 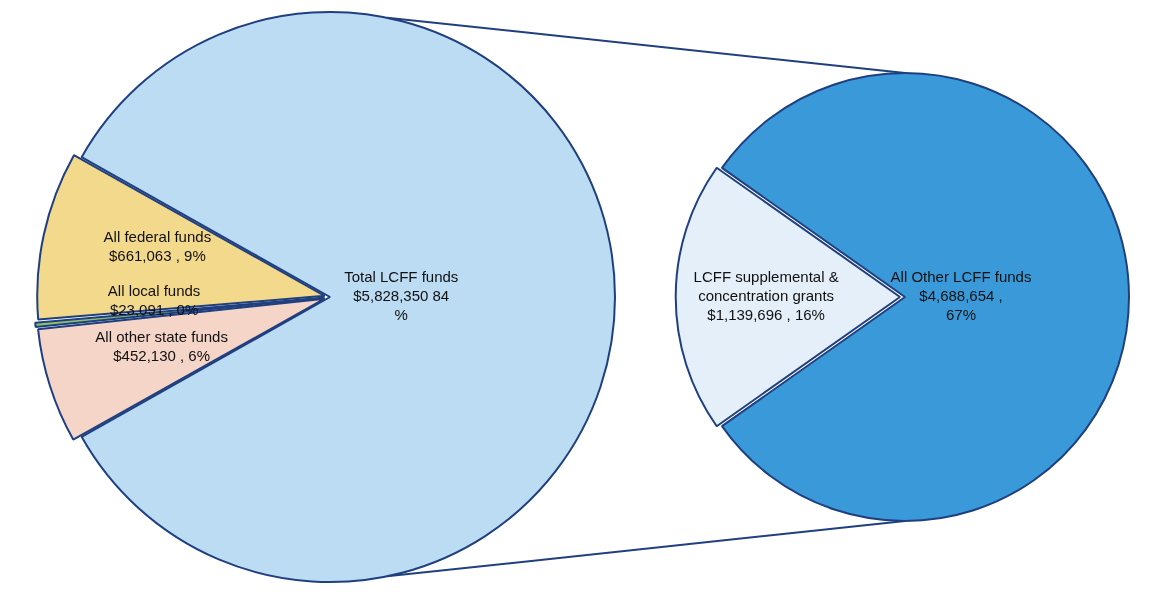 I want to click on data-label: $452,130 , 6%, so click(x=162, y=355).